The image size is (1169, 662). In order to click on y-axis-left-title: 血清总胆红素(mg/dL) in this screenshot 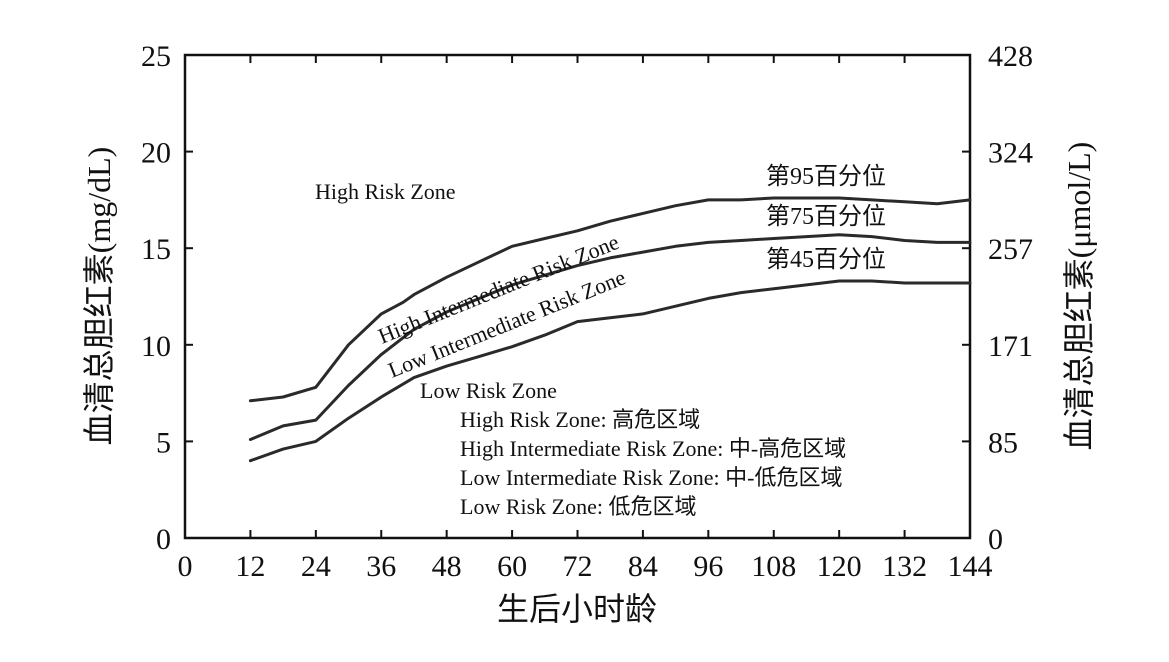, I will do `click(99, 296)`.